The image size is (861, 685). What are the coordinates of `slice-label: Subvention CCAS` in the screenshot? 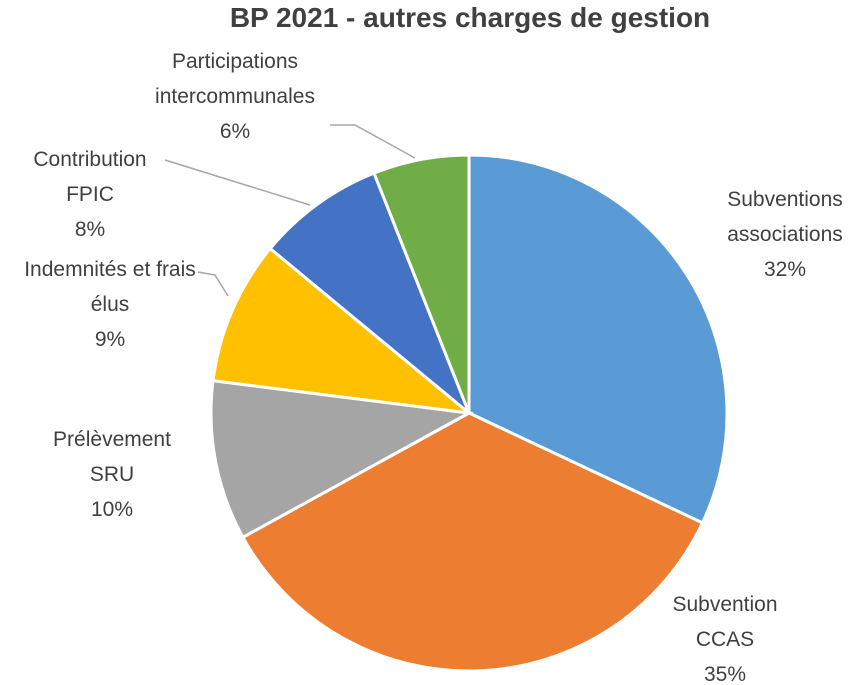 It's located at (725, 622).